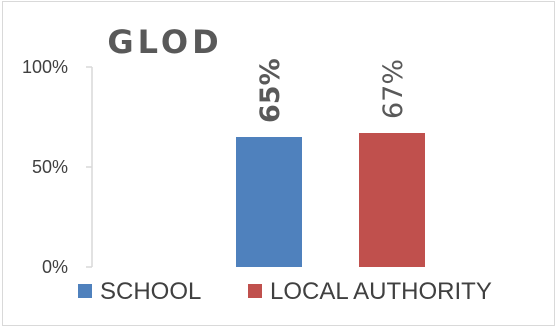 This screenshot has width=559, height=329. Describe the element at coordinates (255, 291) in the screenshot. I see `legend-swatch-local-authority` at that location.